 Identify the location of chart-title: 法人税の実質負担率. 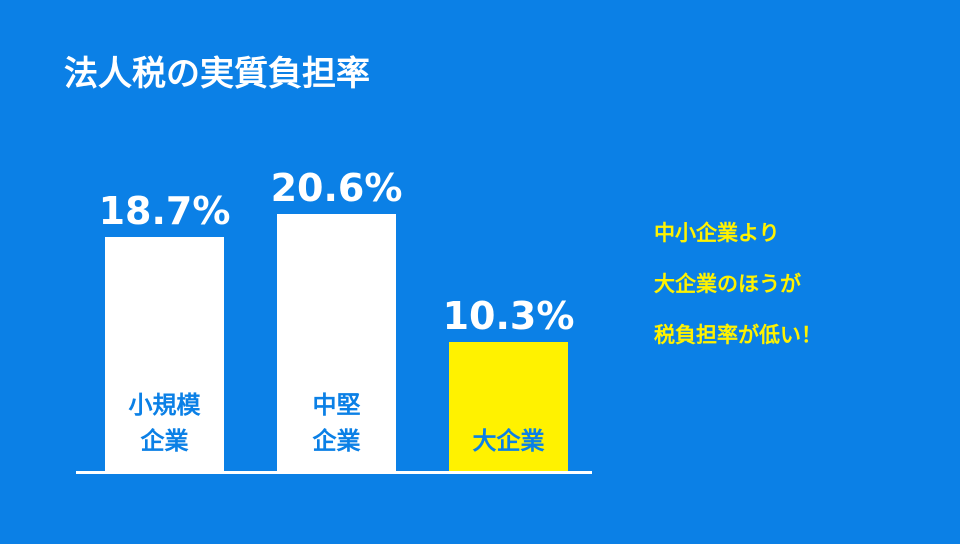
(217, 74).